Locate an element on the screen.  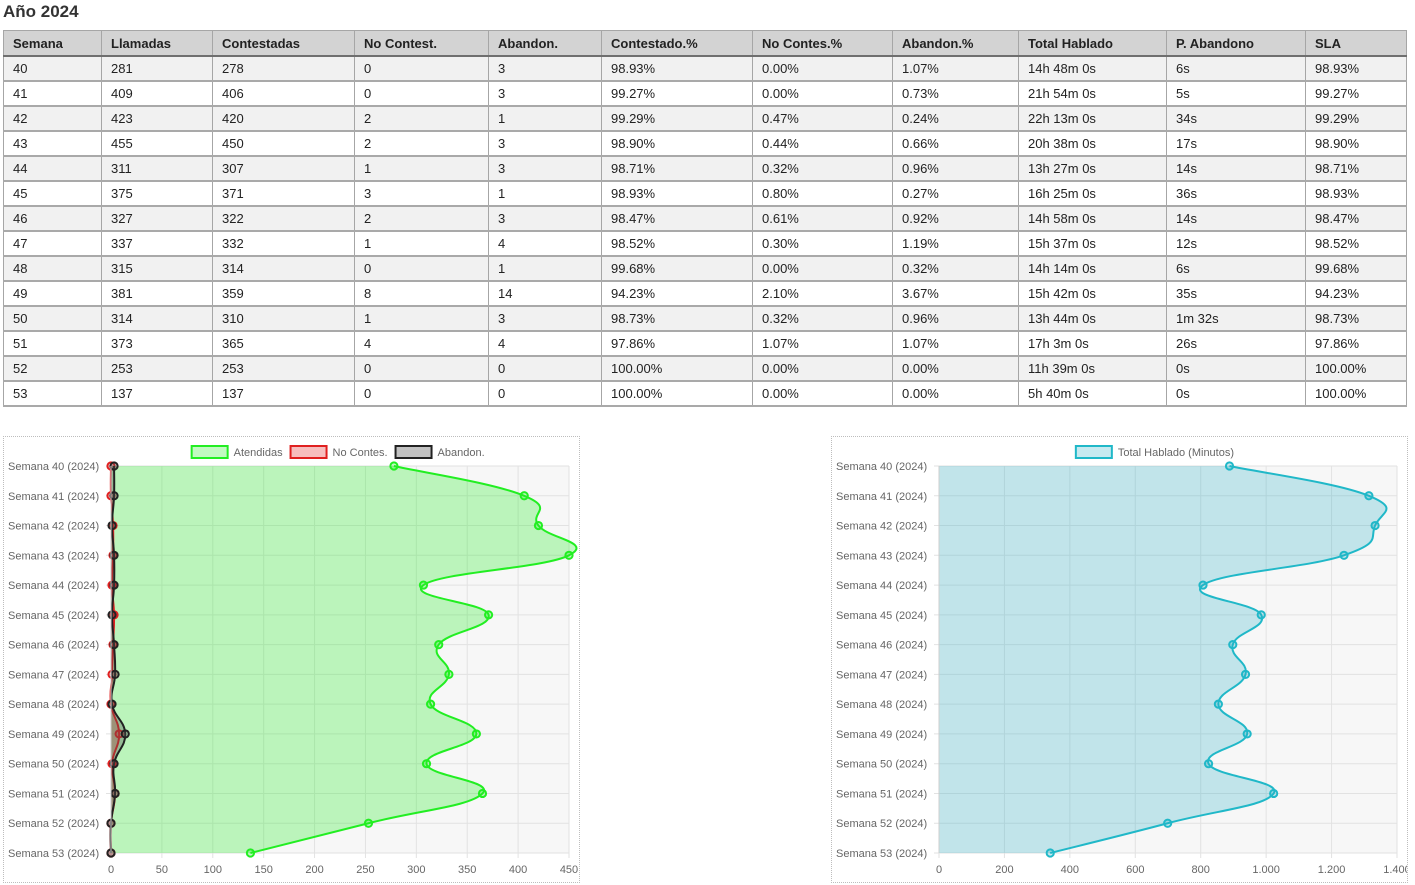
x-tick-label: 1.000 is located at coordinates (1266, 870).